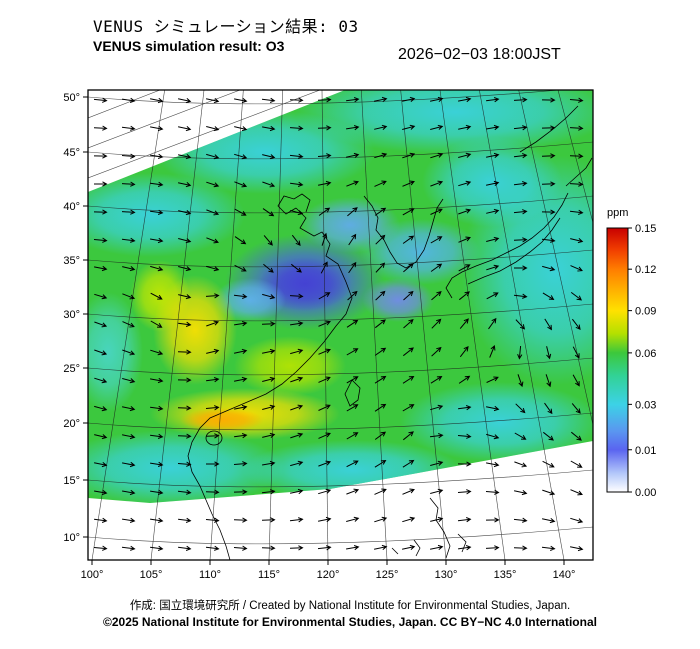 This screenshot has width=700, height=649. What do you see at coordinates (564, 575) in the screenshot?
I see `x-tick-label: 140°` at bounding box center [564, 575].